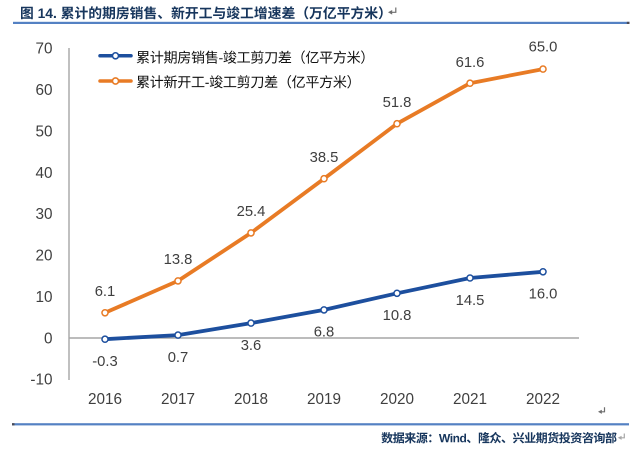 This screenshot has height=453, width=640. What do you see at coordinates (324, 158) in the screenshot?
I see `svg-text: 38.5` at bounding box center [324, 158].